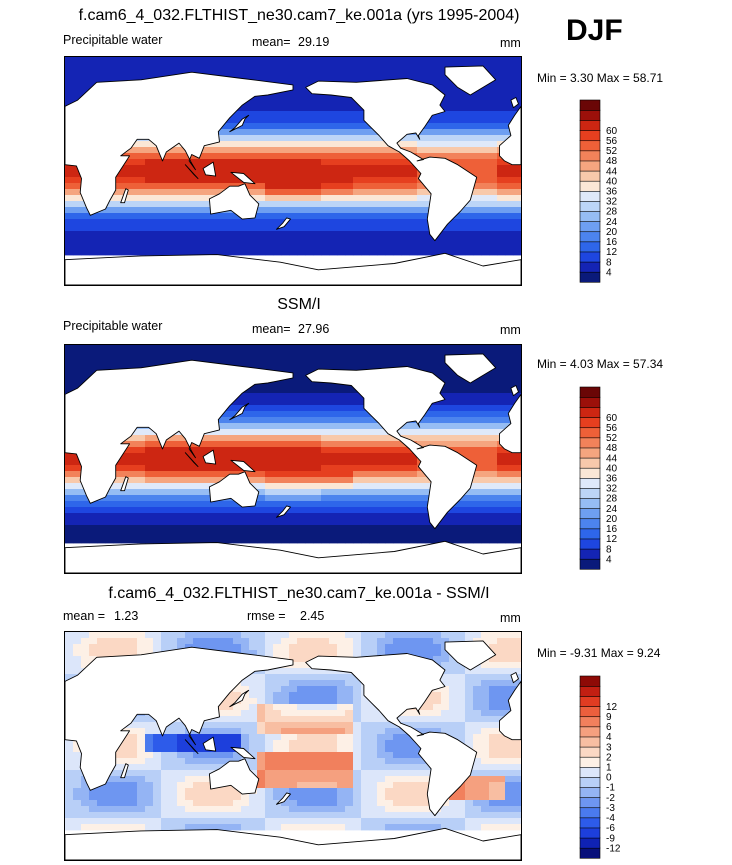 The width and height of the screenshot is (732, 865). What do you see at coordinates (234, 489) in the screenshot?
I see `land-polygon` at bounding box center [234, 489].